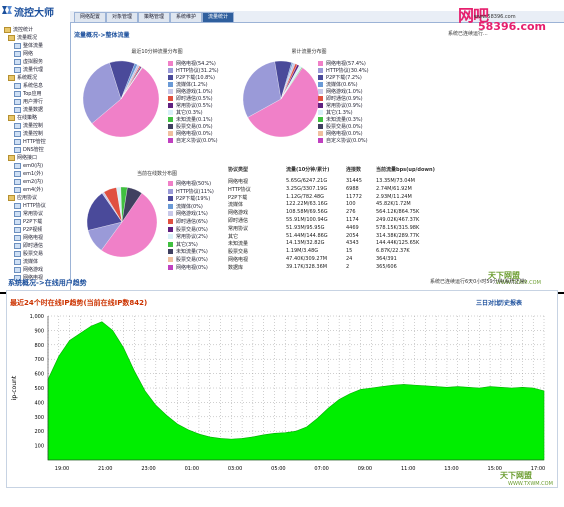 This screenshot has height=507, width=564. Describe the element at coordinates (33, 214) in the screenshot. I see `sidebar-item-label: 常用协议` at that location.